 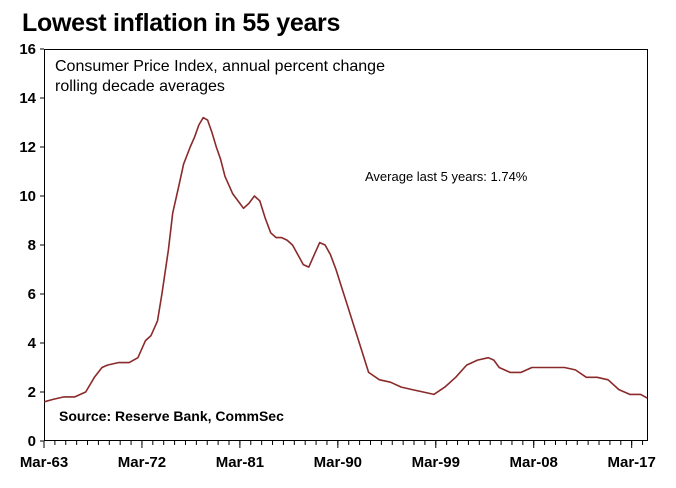 I want to click on y-tick-label: 14, so click(x=27, y=98).